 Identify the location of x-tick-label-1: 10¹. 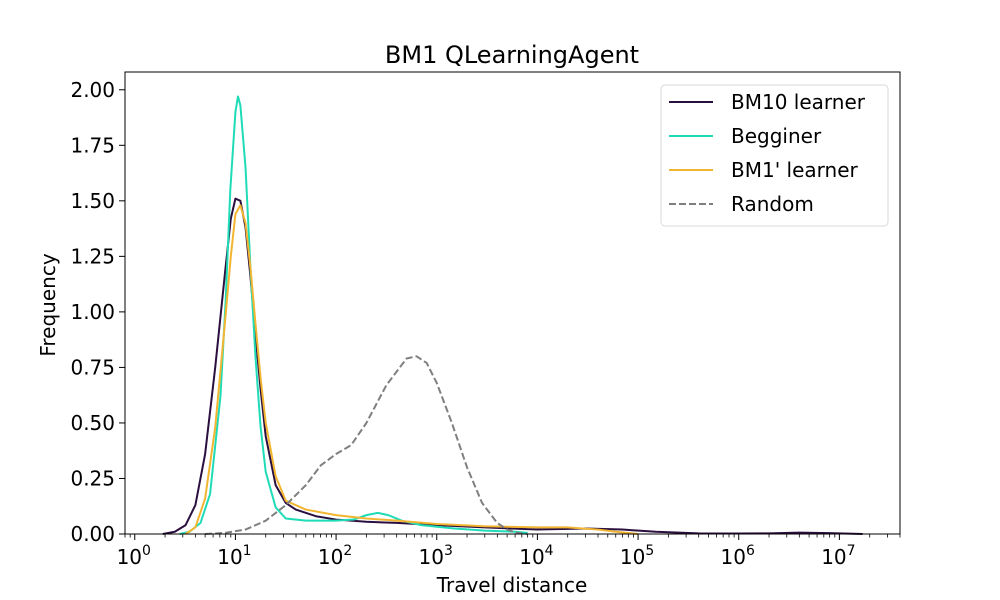
(234, 556).